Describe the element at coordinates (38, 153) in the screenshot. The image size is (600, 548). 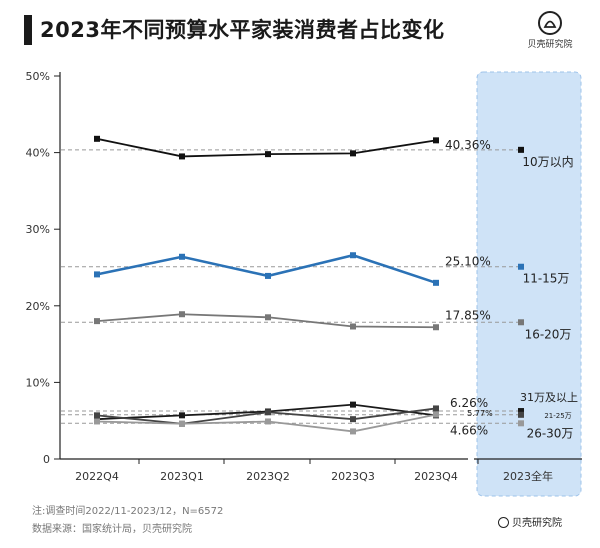
I see `y-tick-label: 40%` at that location.